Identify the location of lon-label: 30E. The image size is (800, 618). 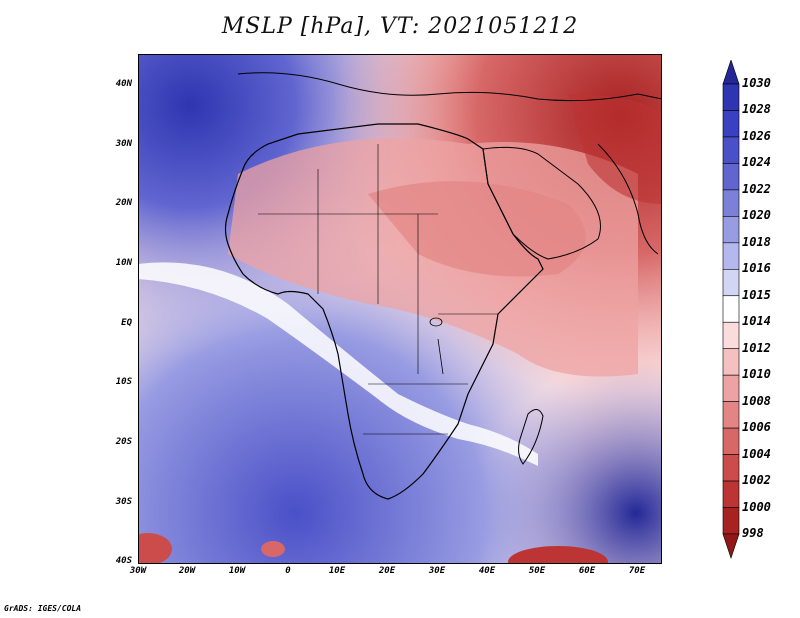
(437, 571).